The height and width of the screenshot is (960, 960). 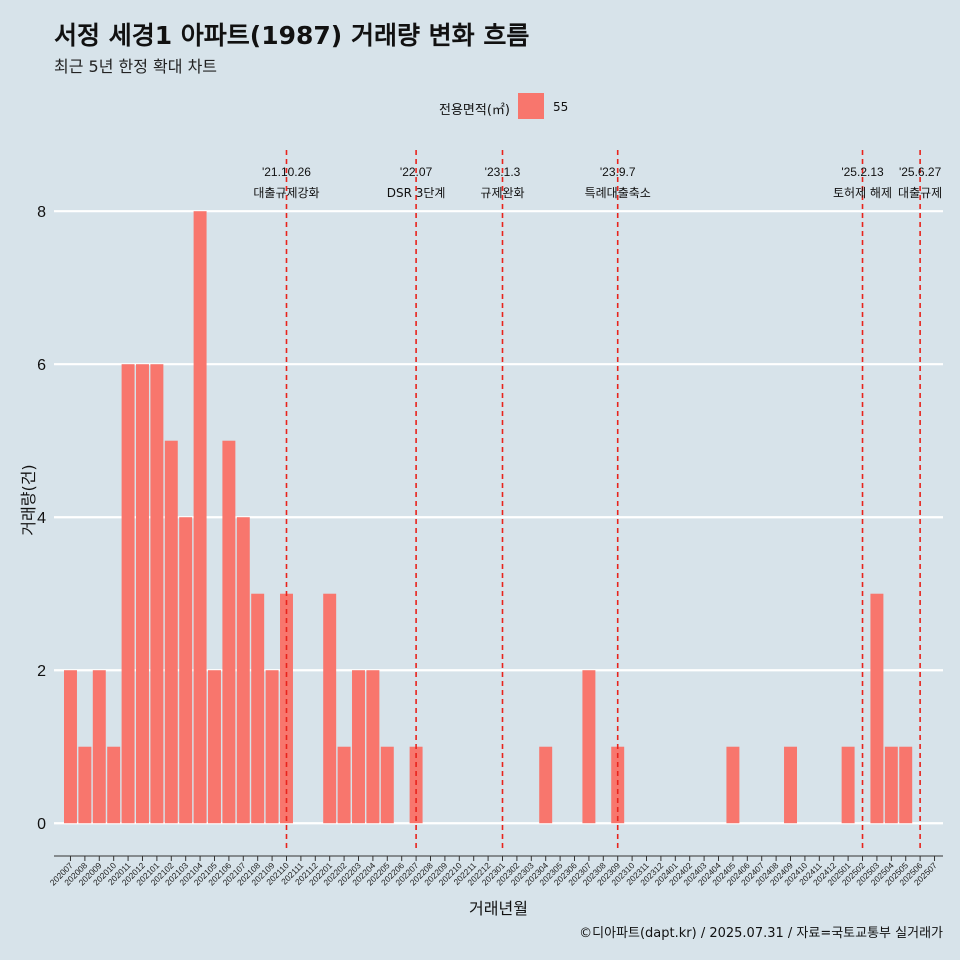 What do you see at coordinates (41, 212) in the screenshot?
I see `y-tick-label: 8` at bounding box center [41, 212].